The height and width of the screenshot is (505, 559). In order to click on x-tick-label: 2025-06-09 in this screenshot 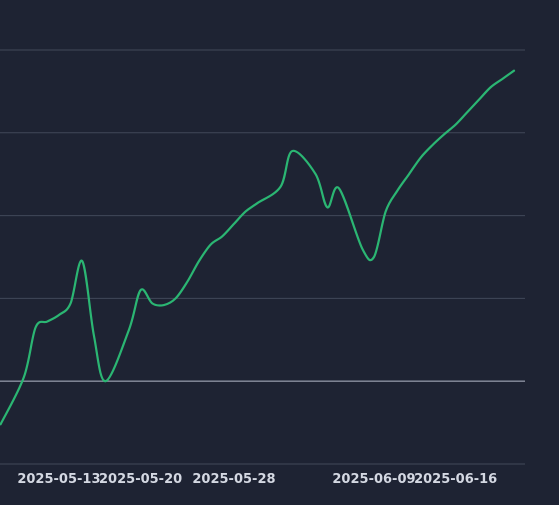, I will do `click(373, 479)`.